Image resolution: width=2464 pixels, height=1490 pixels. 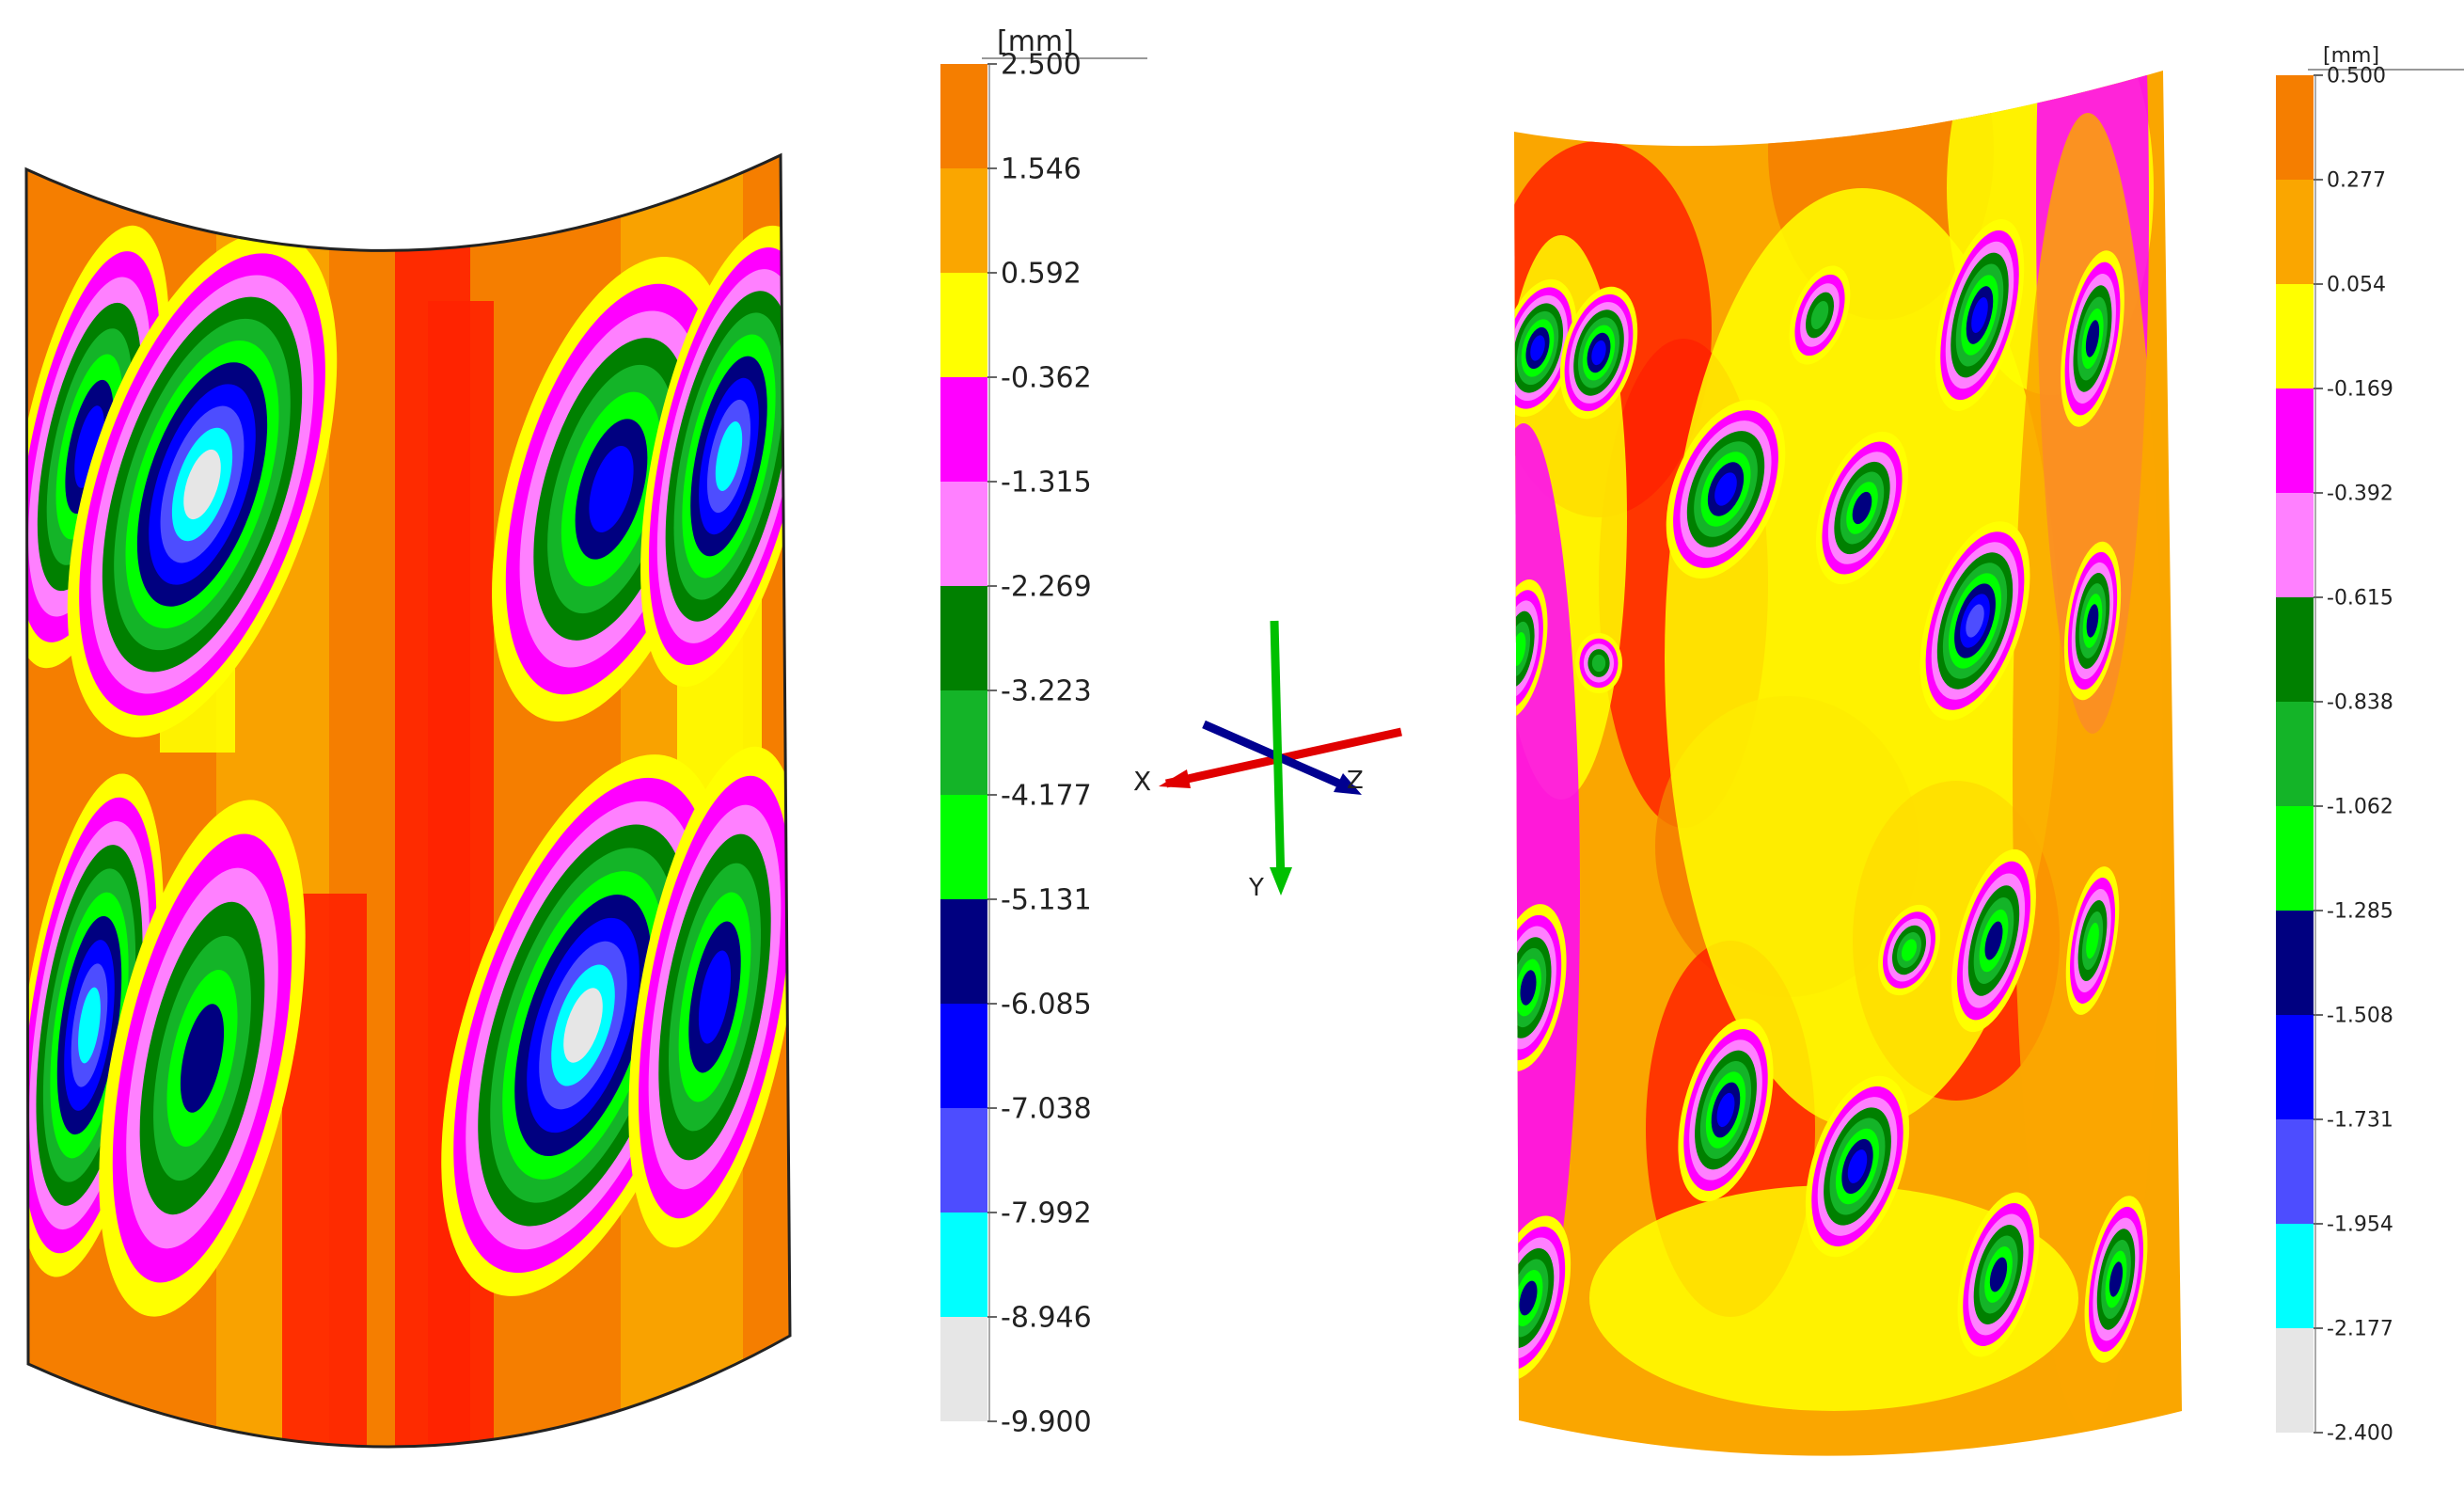 I want to click on right-scale-value: -0.615, so click(x=2360, y=598).